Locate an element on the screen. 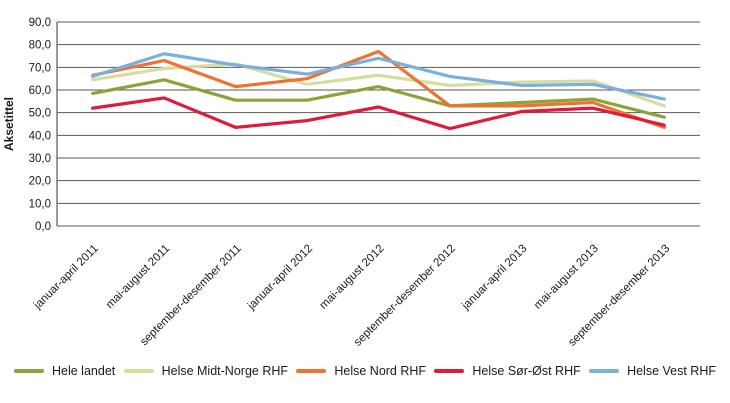 The image size is (730, 403). y-tick-label: 30,0 is located at coordinates (40, 159).